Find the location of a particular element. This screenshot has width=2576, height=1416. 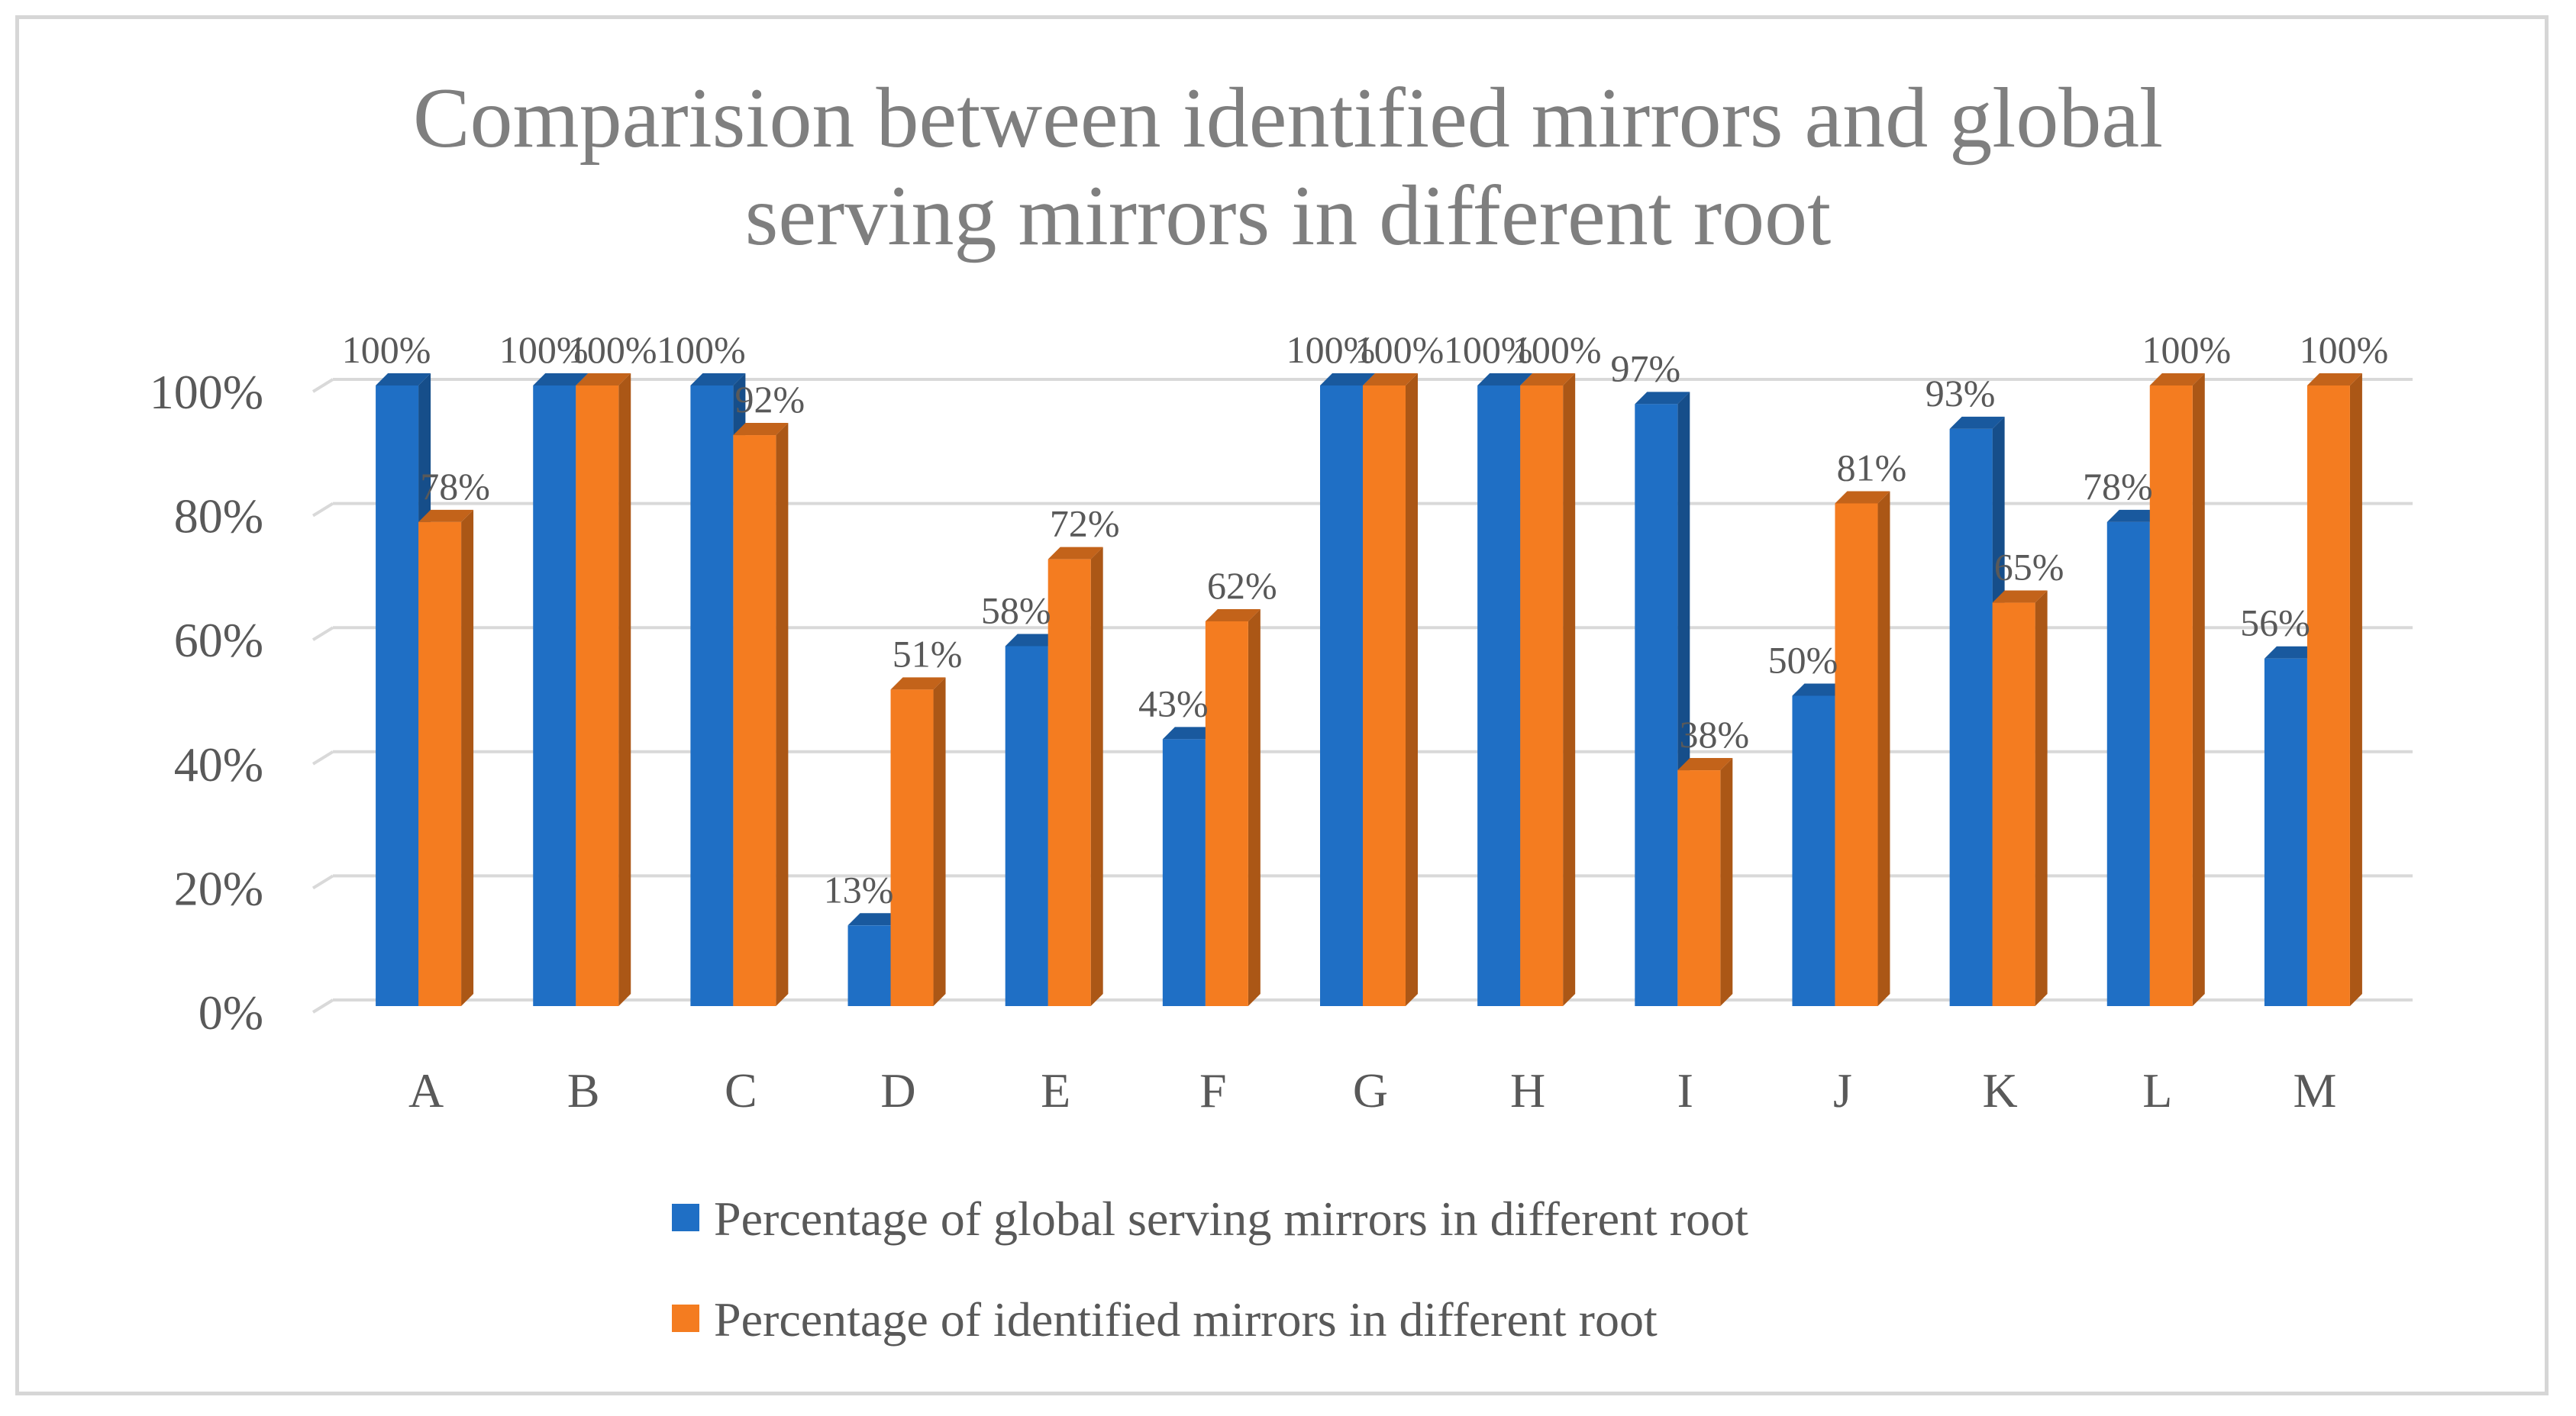

y-tick-label-1: 20% is located at coordinates (218, 888).